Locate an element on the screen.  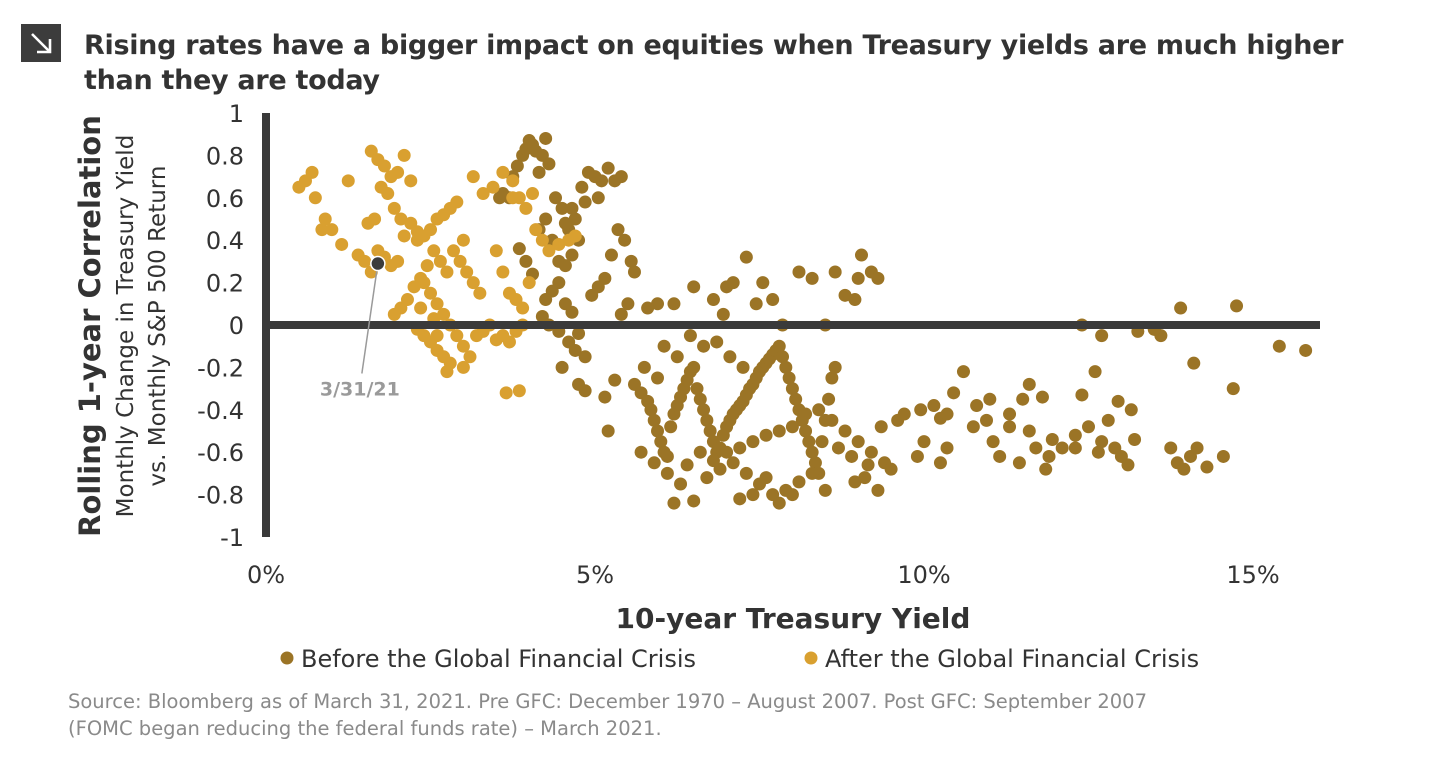
legend-label-before: Before the Global Financial Crisis is located at coordinates (498, 659).